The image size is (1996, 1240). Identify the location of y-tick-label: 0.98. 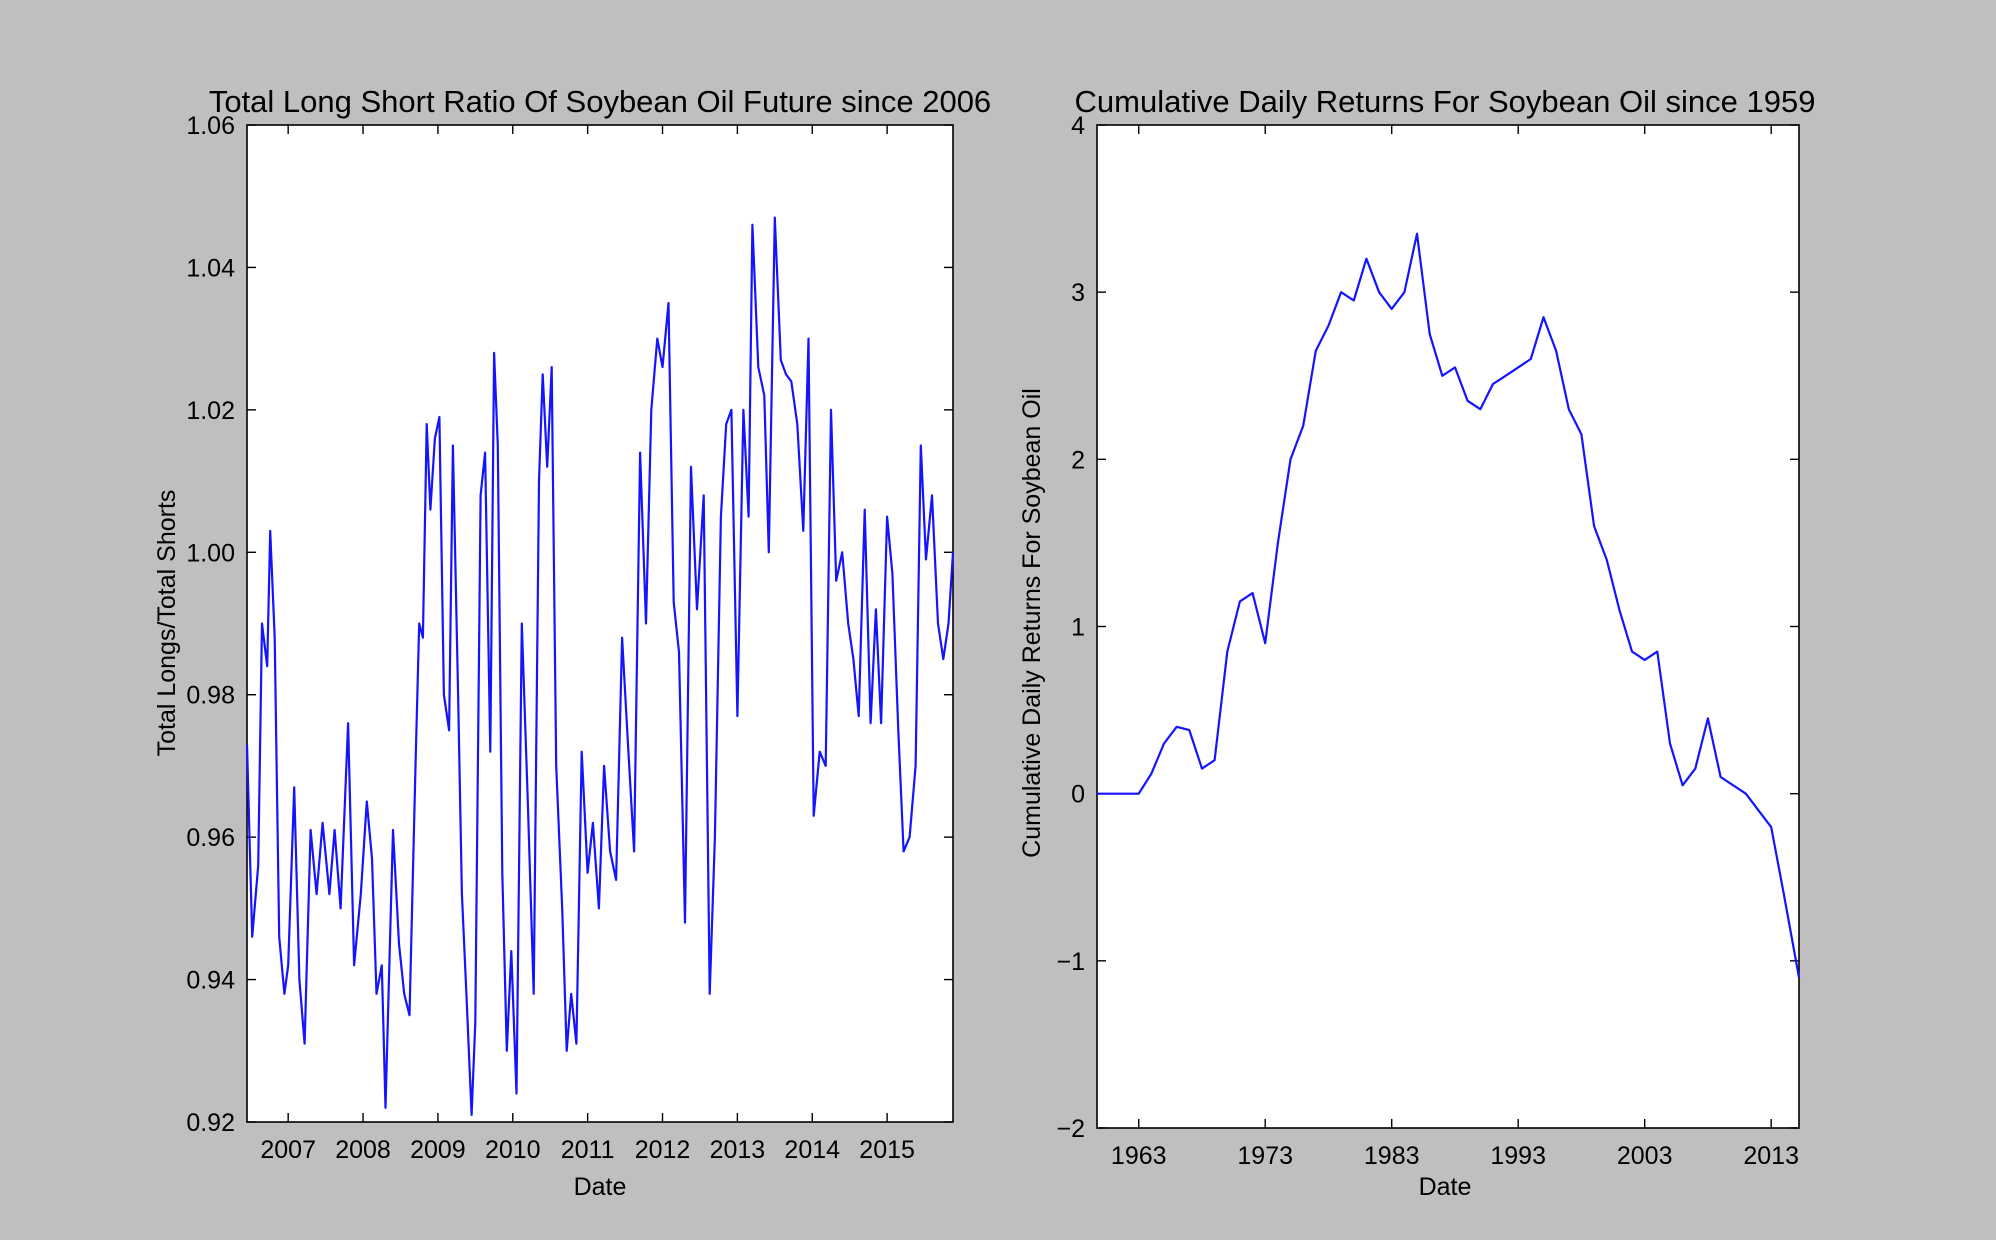
(210, 696).